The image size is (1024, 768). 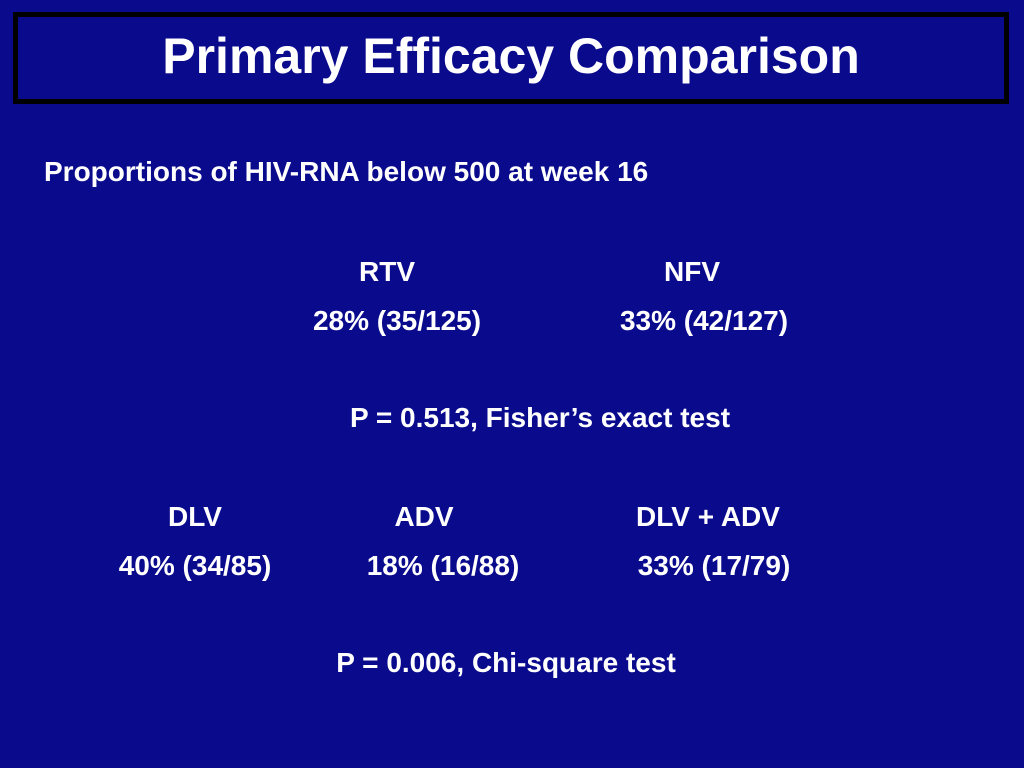 I want to click on group-label-nfv: NFV, so click(x=692, y=271).